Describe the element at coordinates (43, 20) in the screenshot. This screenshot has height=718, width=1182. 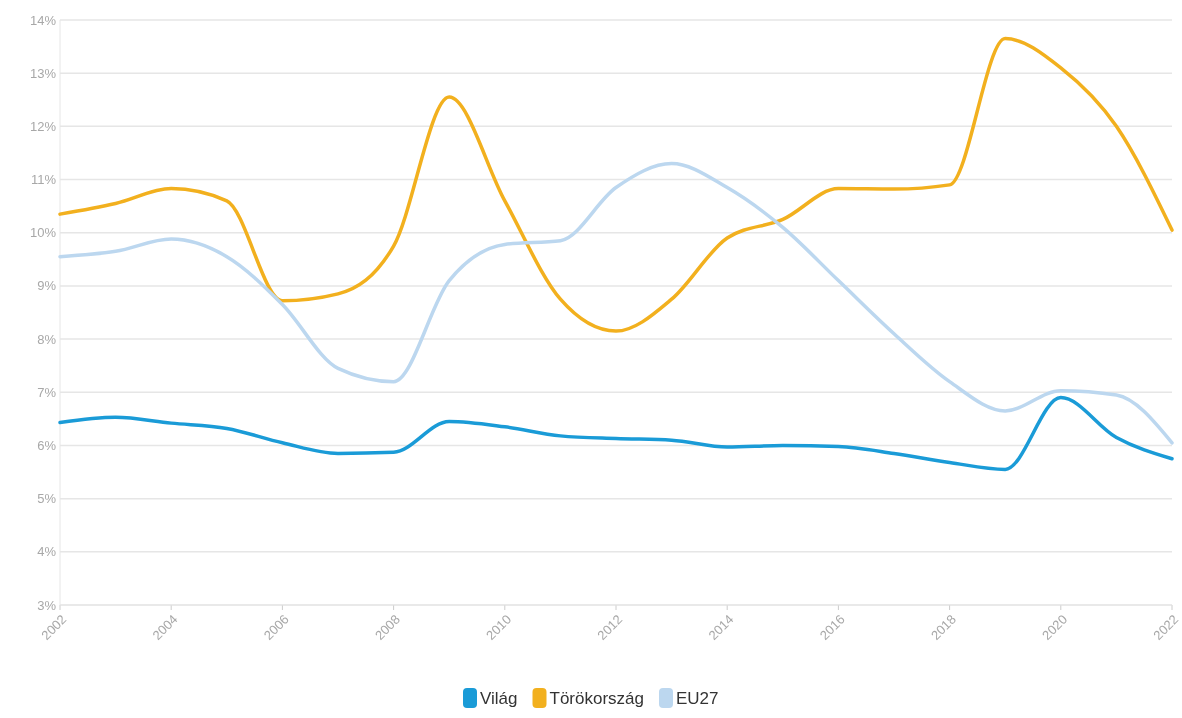
I see `y-tick-label: 14%` at that location.